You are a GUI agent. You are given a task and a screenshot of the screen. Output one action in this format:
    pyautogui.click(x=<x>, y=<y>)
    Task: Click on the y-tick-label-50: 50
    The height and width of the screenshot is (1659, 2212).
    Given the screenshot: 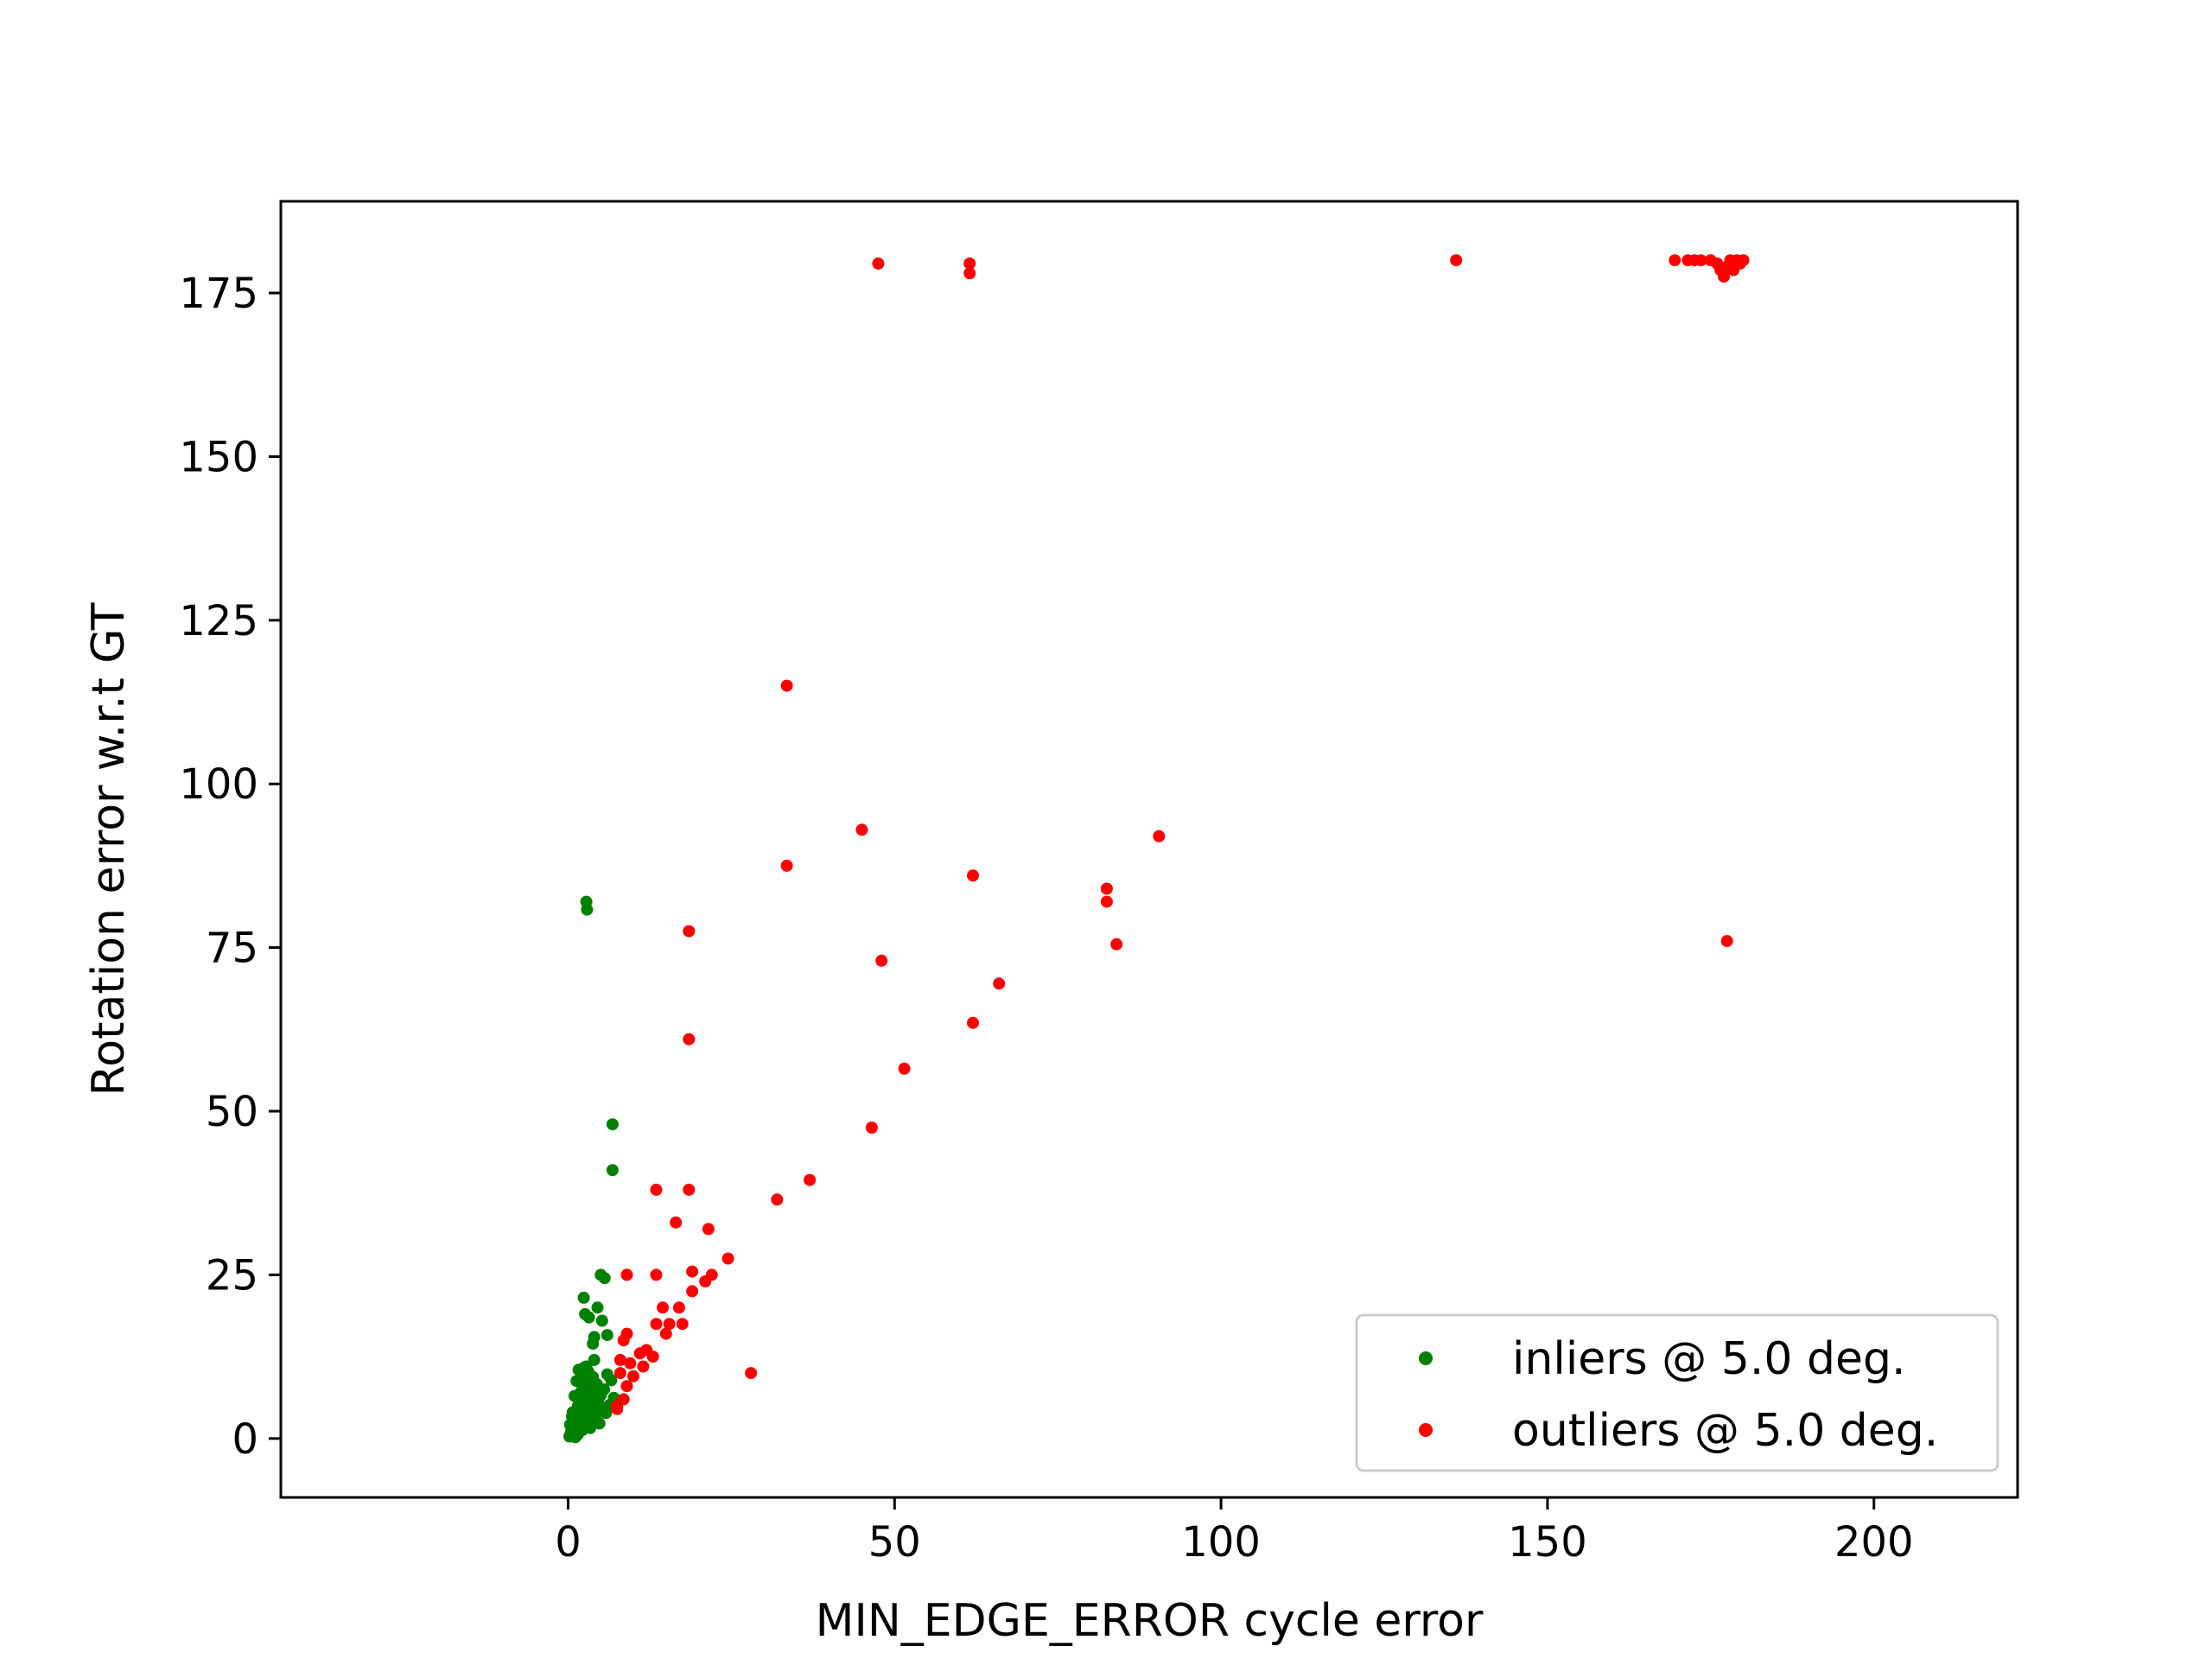 What is the action you would take?
    pyautogui.click(x=232, y=1112)
    